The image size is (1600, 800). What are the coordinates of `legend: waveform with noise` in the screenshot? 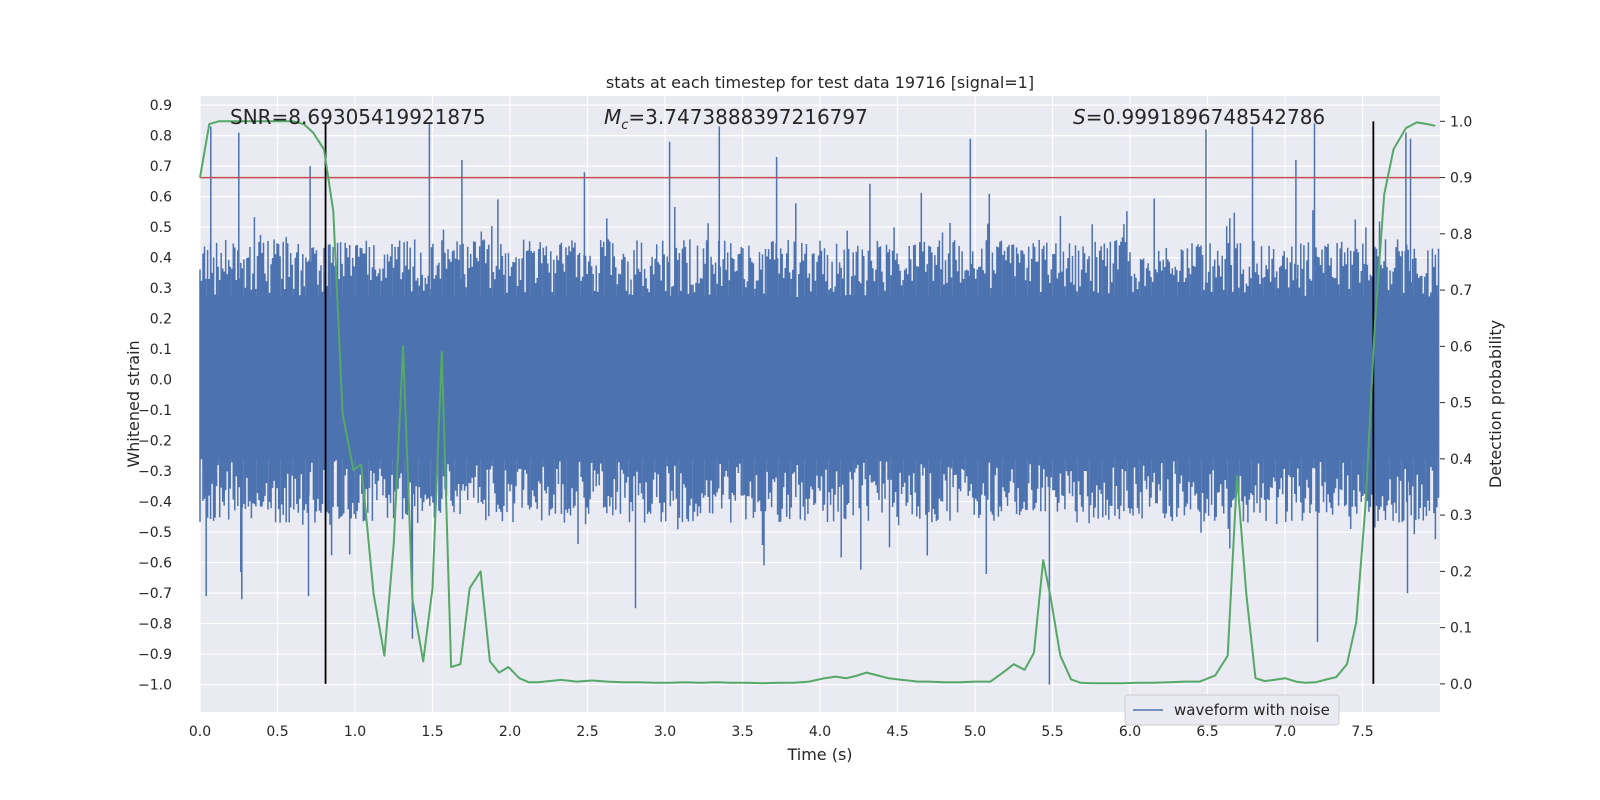 It's located at (1232, 710).